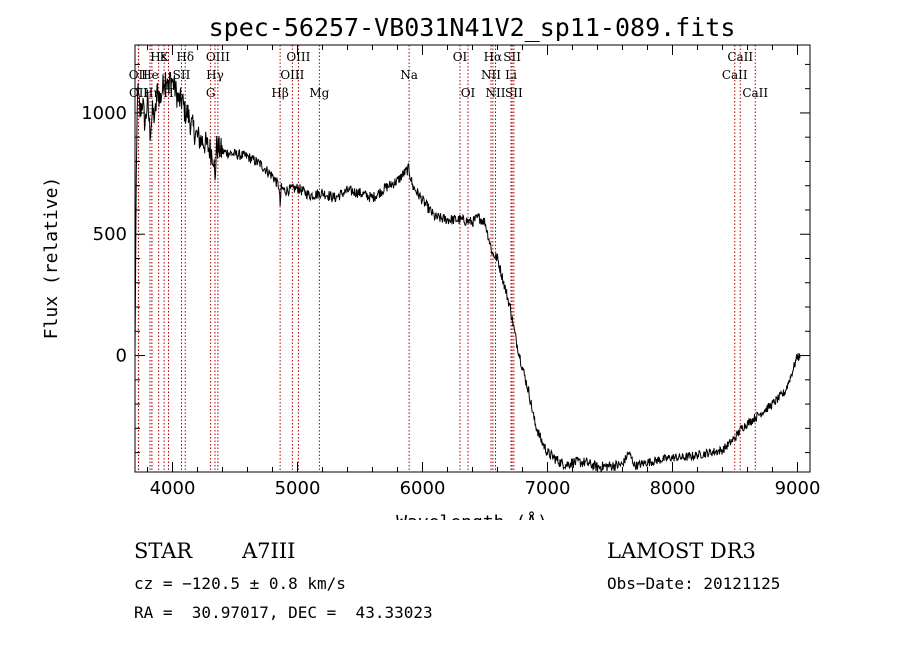 This screenshot has width=900, height=649. What do you see at coordinates (121, 356) in the screenshot?
I see `y-tick-label: 0` at bounding box center [121, 356].